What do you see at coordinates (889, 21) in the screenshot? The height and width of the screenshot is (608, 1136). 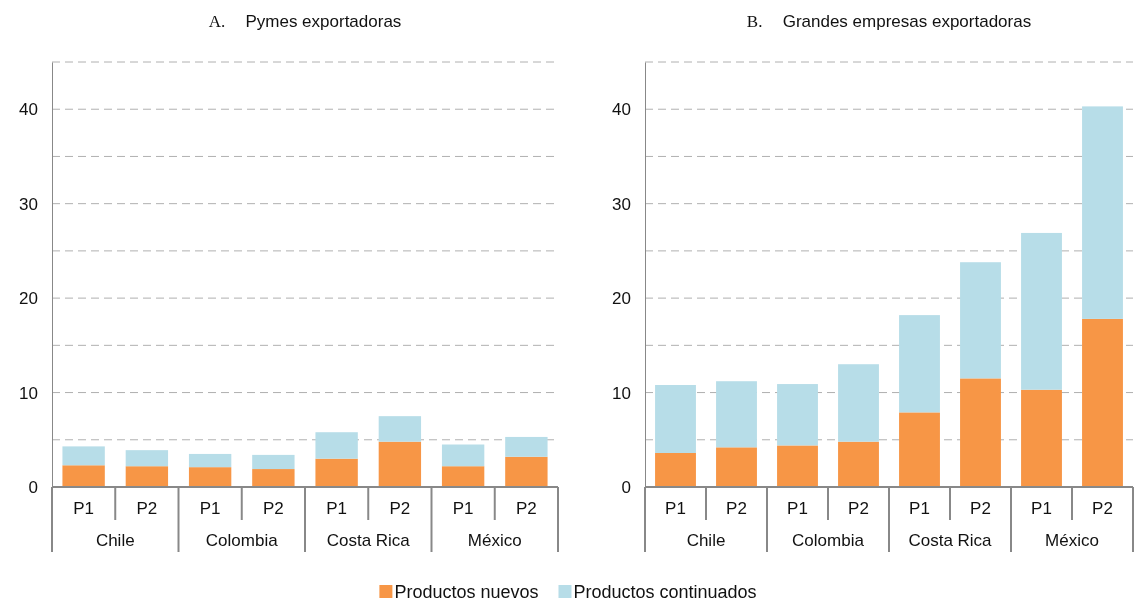 I see `chart-title: B. Grandes empresas exportadoras` at bounding box center [889, 21].